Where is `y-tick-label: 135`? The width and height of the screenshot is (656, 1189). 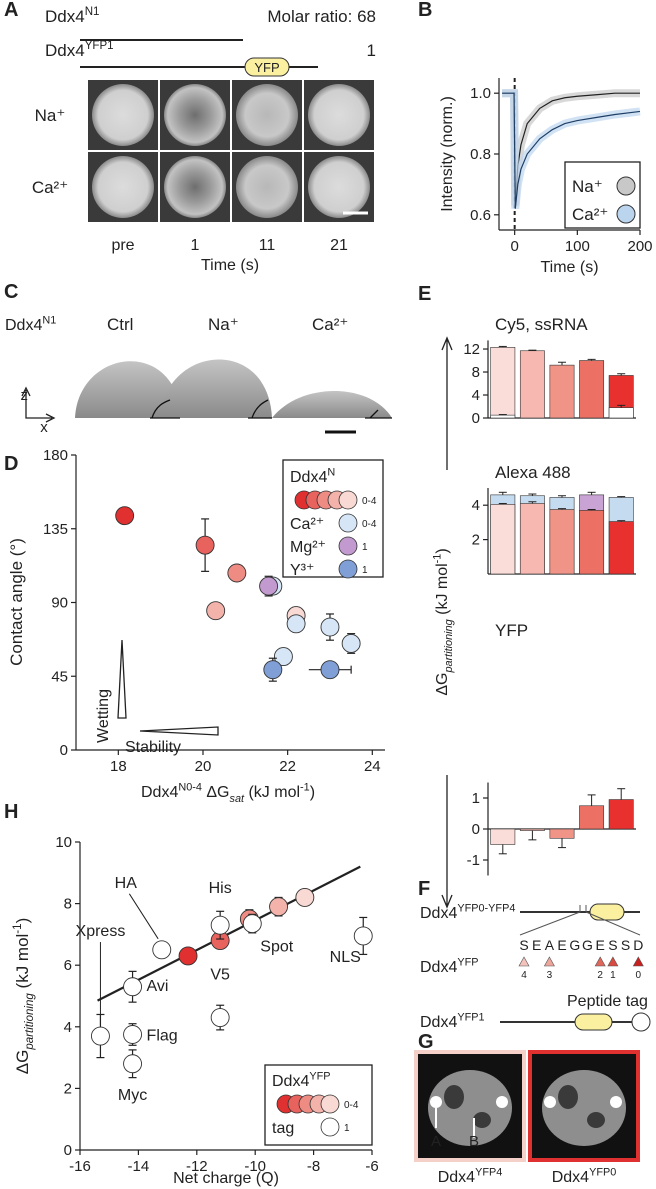
y-tick-label: 135 is located at coordinates (55, 529).